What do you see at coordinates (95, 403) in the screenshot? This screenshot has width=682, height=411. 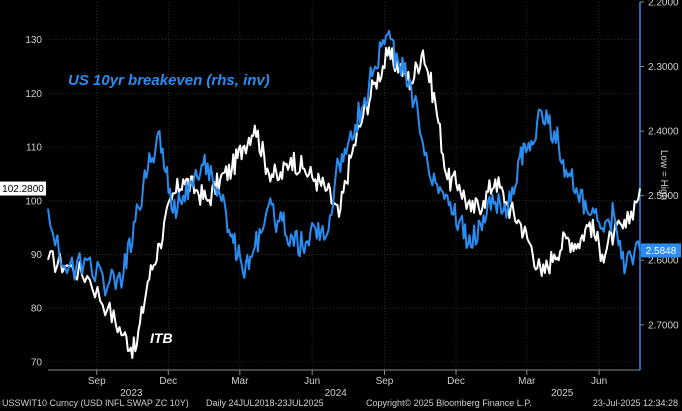 I see `footer-ticker: USSWIT10 Curncy (USD INFL SWAP ZC 10Y)` at bounding box center [95, 403].